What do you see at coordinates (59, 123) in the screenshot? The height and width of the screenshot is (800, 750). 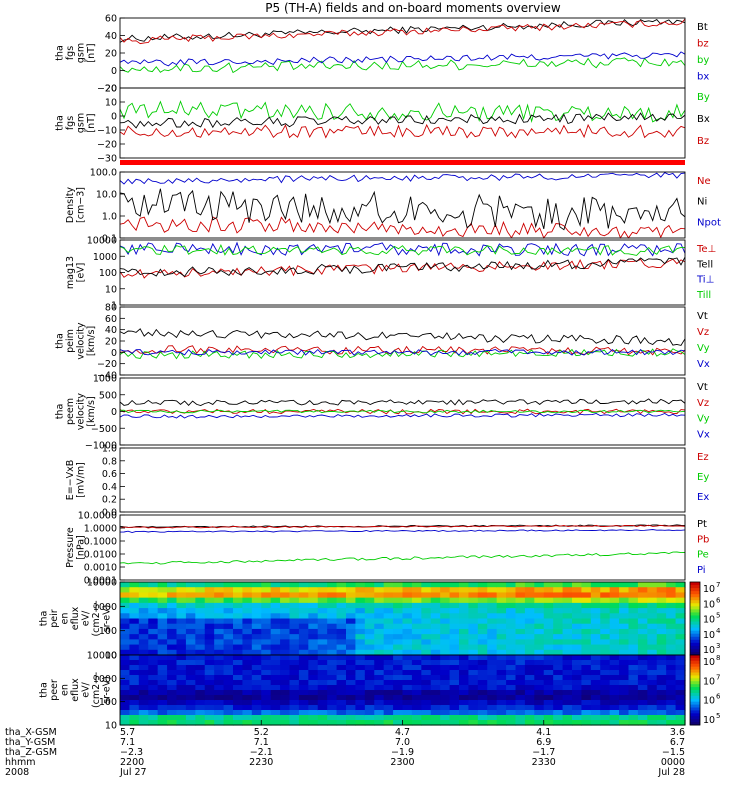 I see `y-axis-label: tha` at bounding box center [59, 123].